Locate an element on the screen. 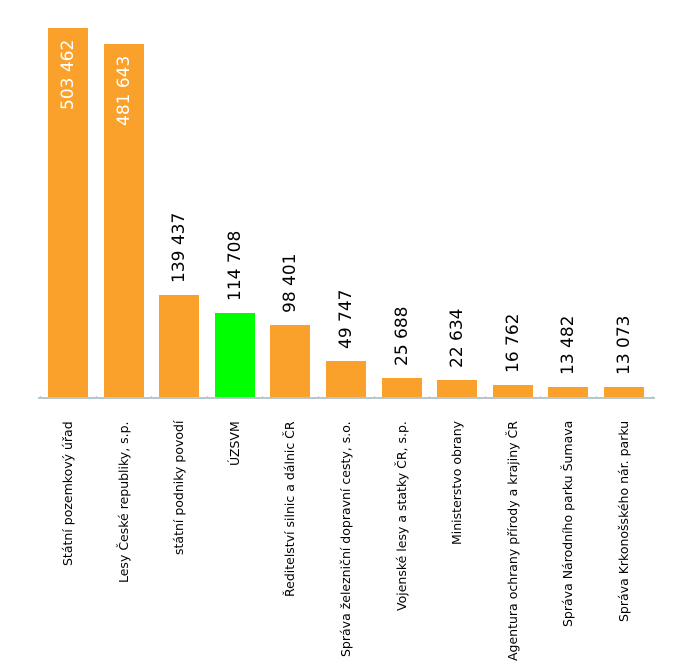  category-label: státní podniky povodí is located at coordinates (178, 487).